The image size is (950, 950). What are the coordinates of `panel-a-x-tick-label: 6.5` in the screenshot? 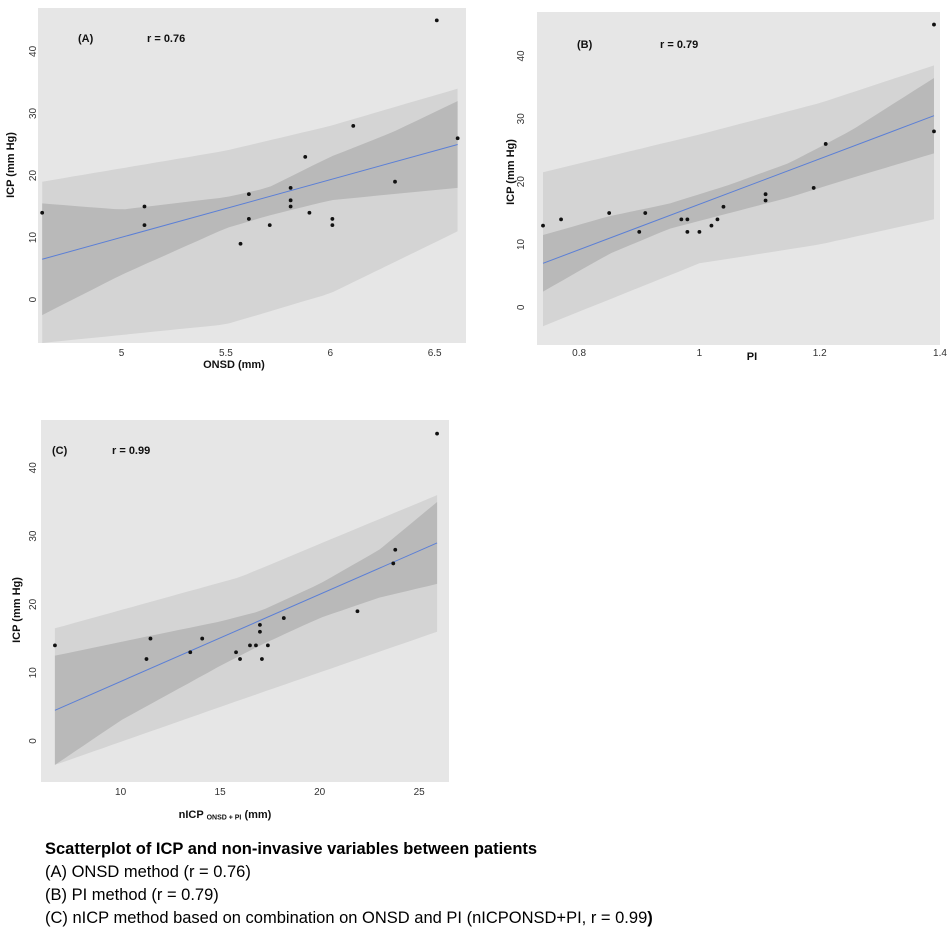 It's located at (435, 353).